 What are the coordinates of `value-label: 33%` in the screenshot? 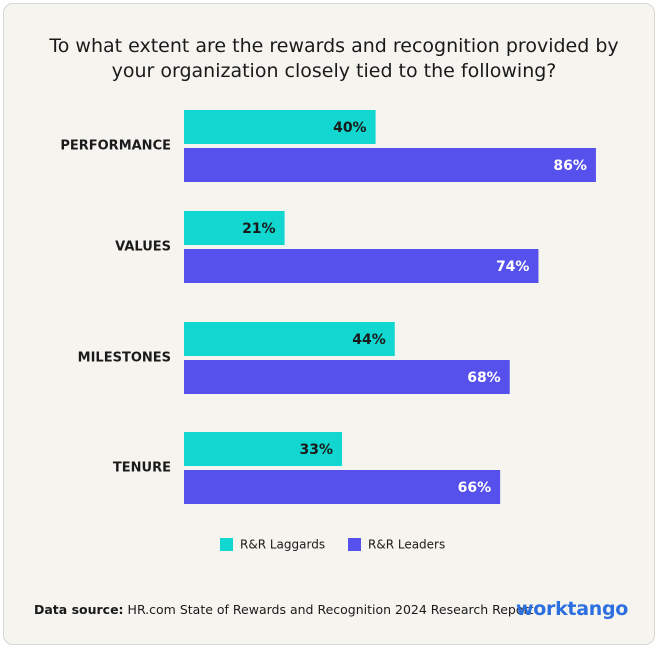 It's located at (317, 450).